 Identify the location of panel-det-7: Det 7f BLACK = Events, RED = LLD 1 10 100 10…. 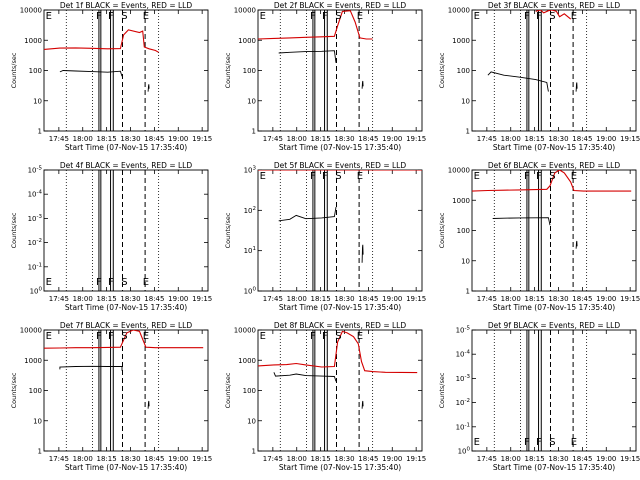
(111, 396).